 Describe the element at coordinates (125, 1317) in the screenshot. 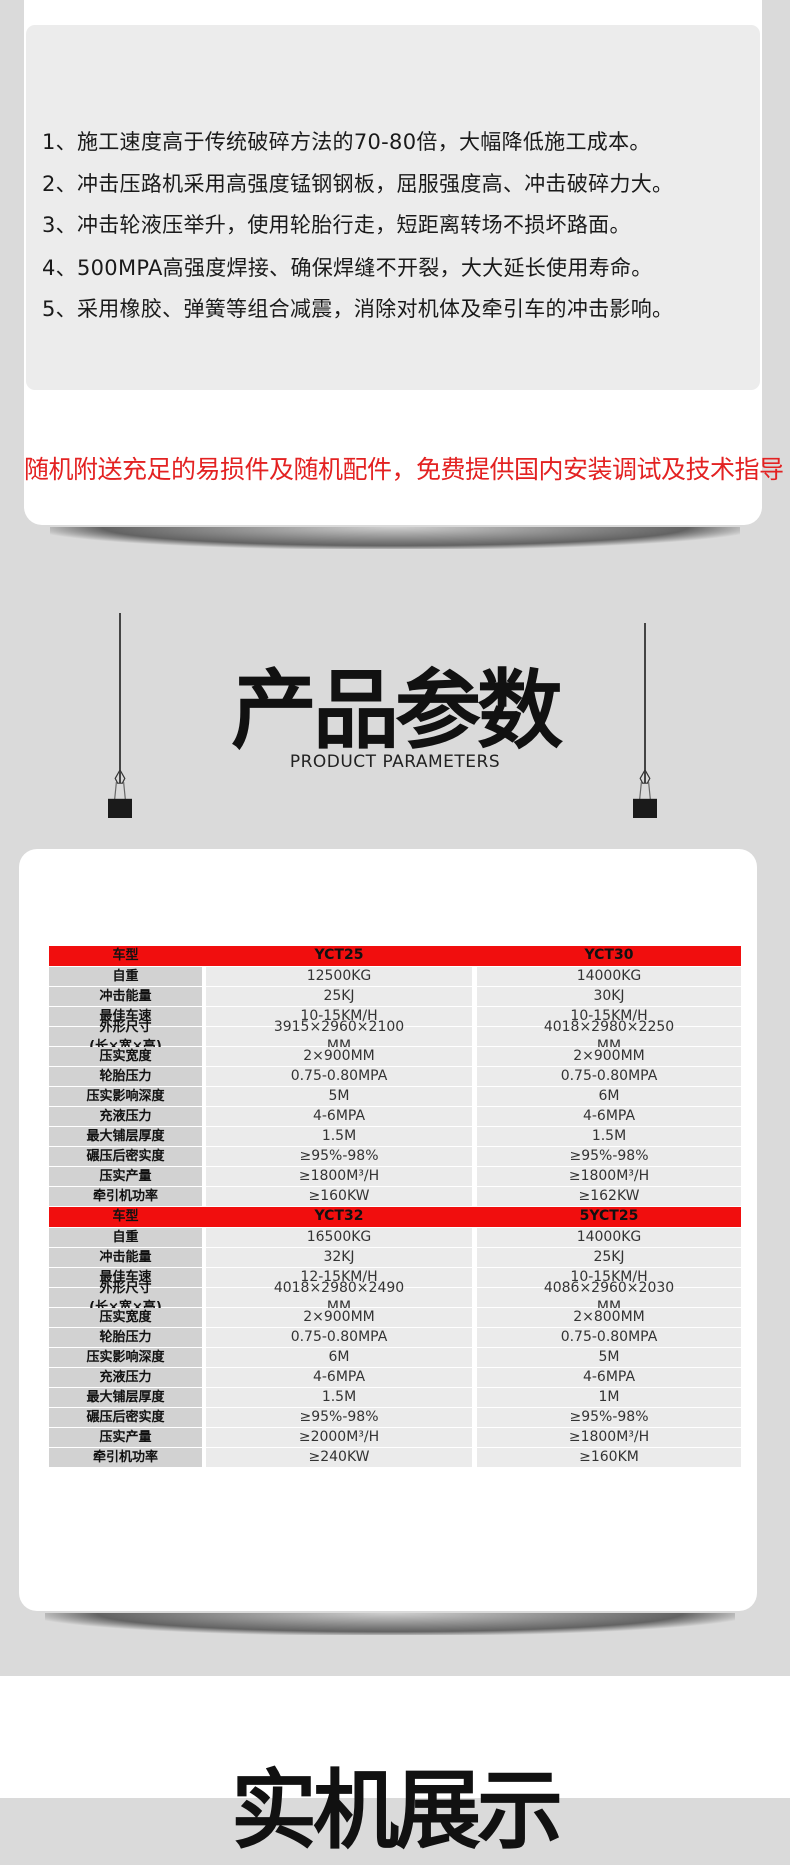

I see `param-label: 压实宽度` at that location.